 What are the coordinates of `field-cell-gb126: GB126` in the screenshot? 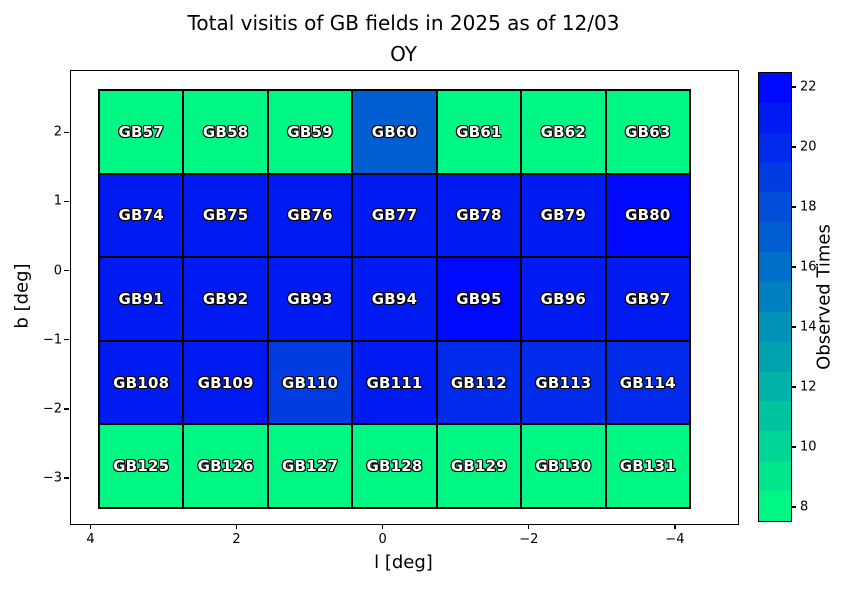 It's located at (225, 466).